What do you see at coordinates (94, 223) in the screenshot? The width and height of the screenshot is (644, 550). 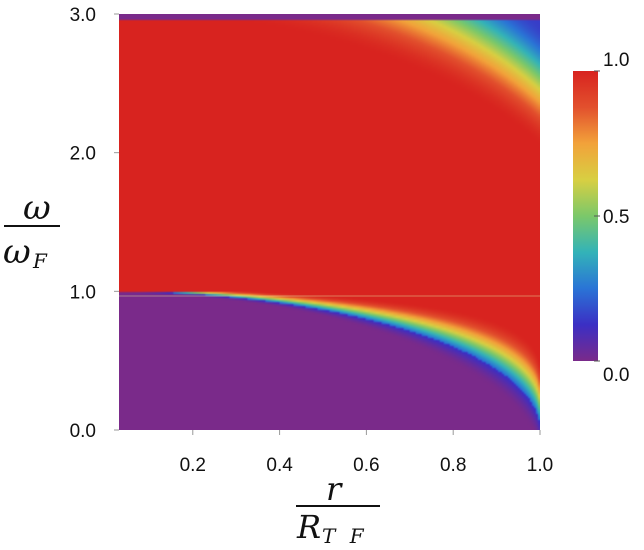 I see `y-axis-ticks: 0.0 1.0 2.0 3.0` at bounding box center [94, 223].